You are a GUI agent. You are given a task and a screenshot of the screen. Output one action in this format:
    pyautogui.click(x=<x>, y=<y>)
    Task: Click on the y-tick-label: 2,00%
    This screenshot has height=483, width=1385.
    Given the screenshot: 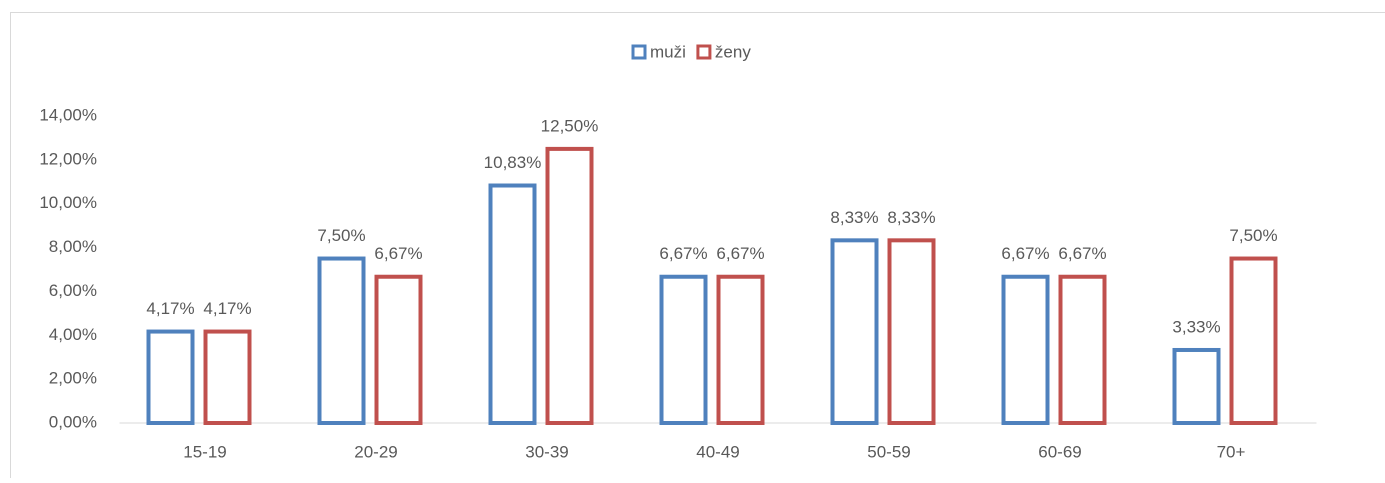 What is the action you would take?
    pyautogui.click(x=73, y=378)
    